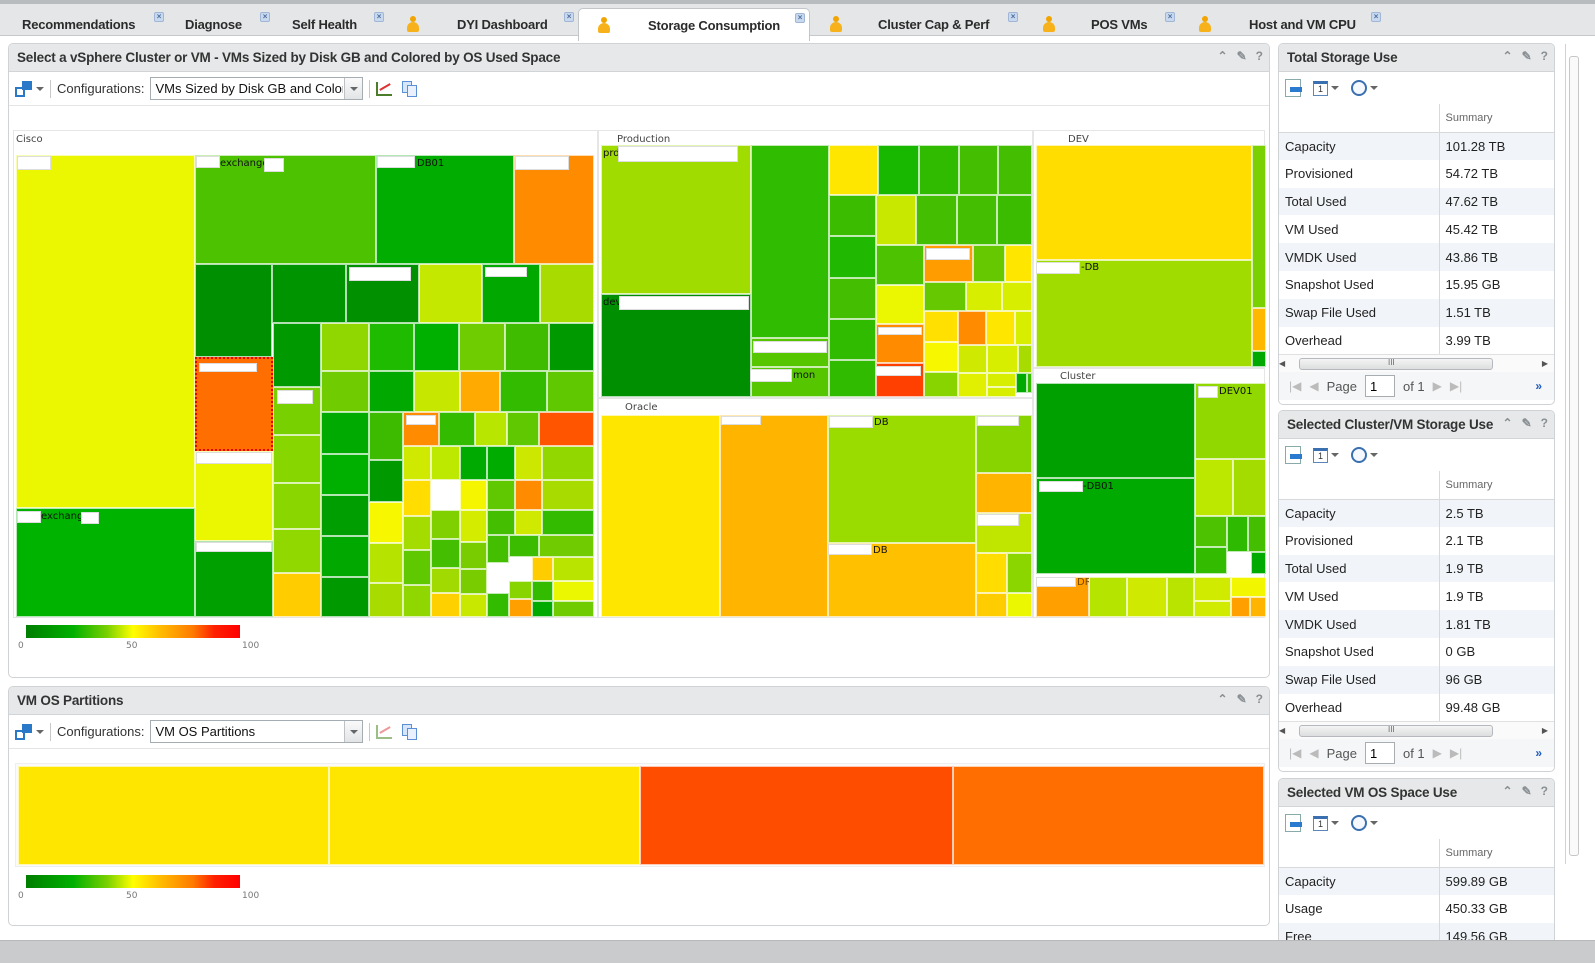 The width and height of the screenshot is (1595, 963). What do you see at coordinates (815, 508) in the screenshot?
I see `treemap-group-oracle: Oracle DB DB` at bounding box center [815, 508].